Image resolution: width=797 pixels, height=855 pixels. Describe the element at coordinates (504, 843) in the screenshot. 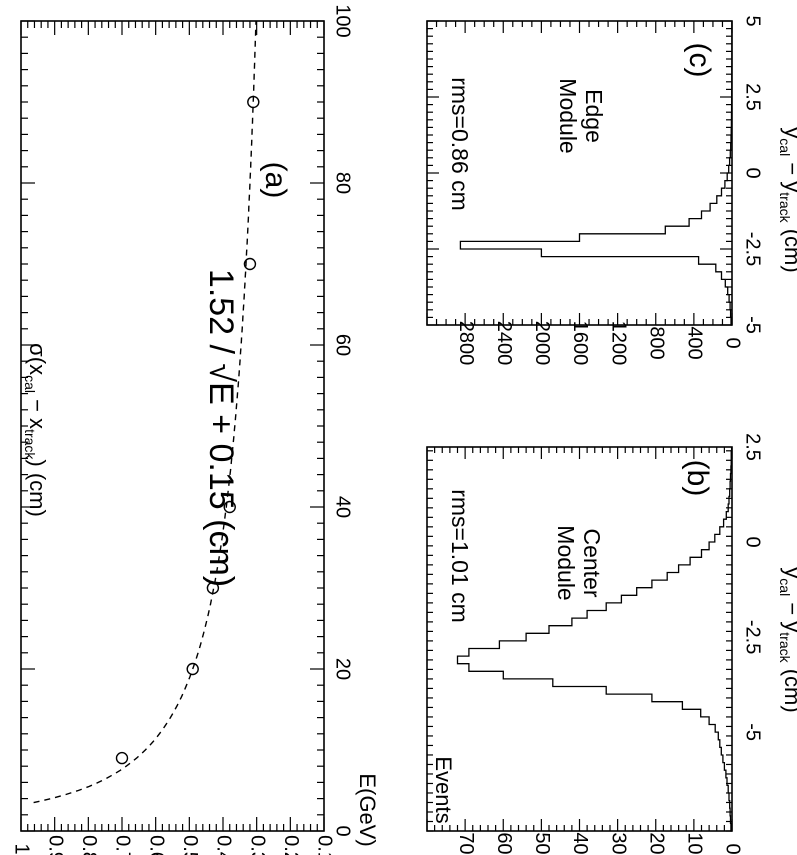

I see `panel-b-y-tick-label: 600` at that location.